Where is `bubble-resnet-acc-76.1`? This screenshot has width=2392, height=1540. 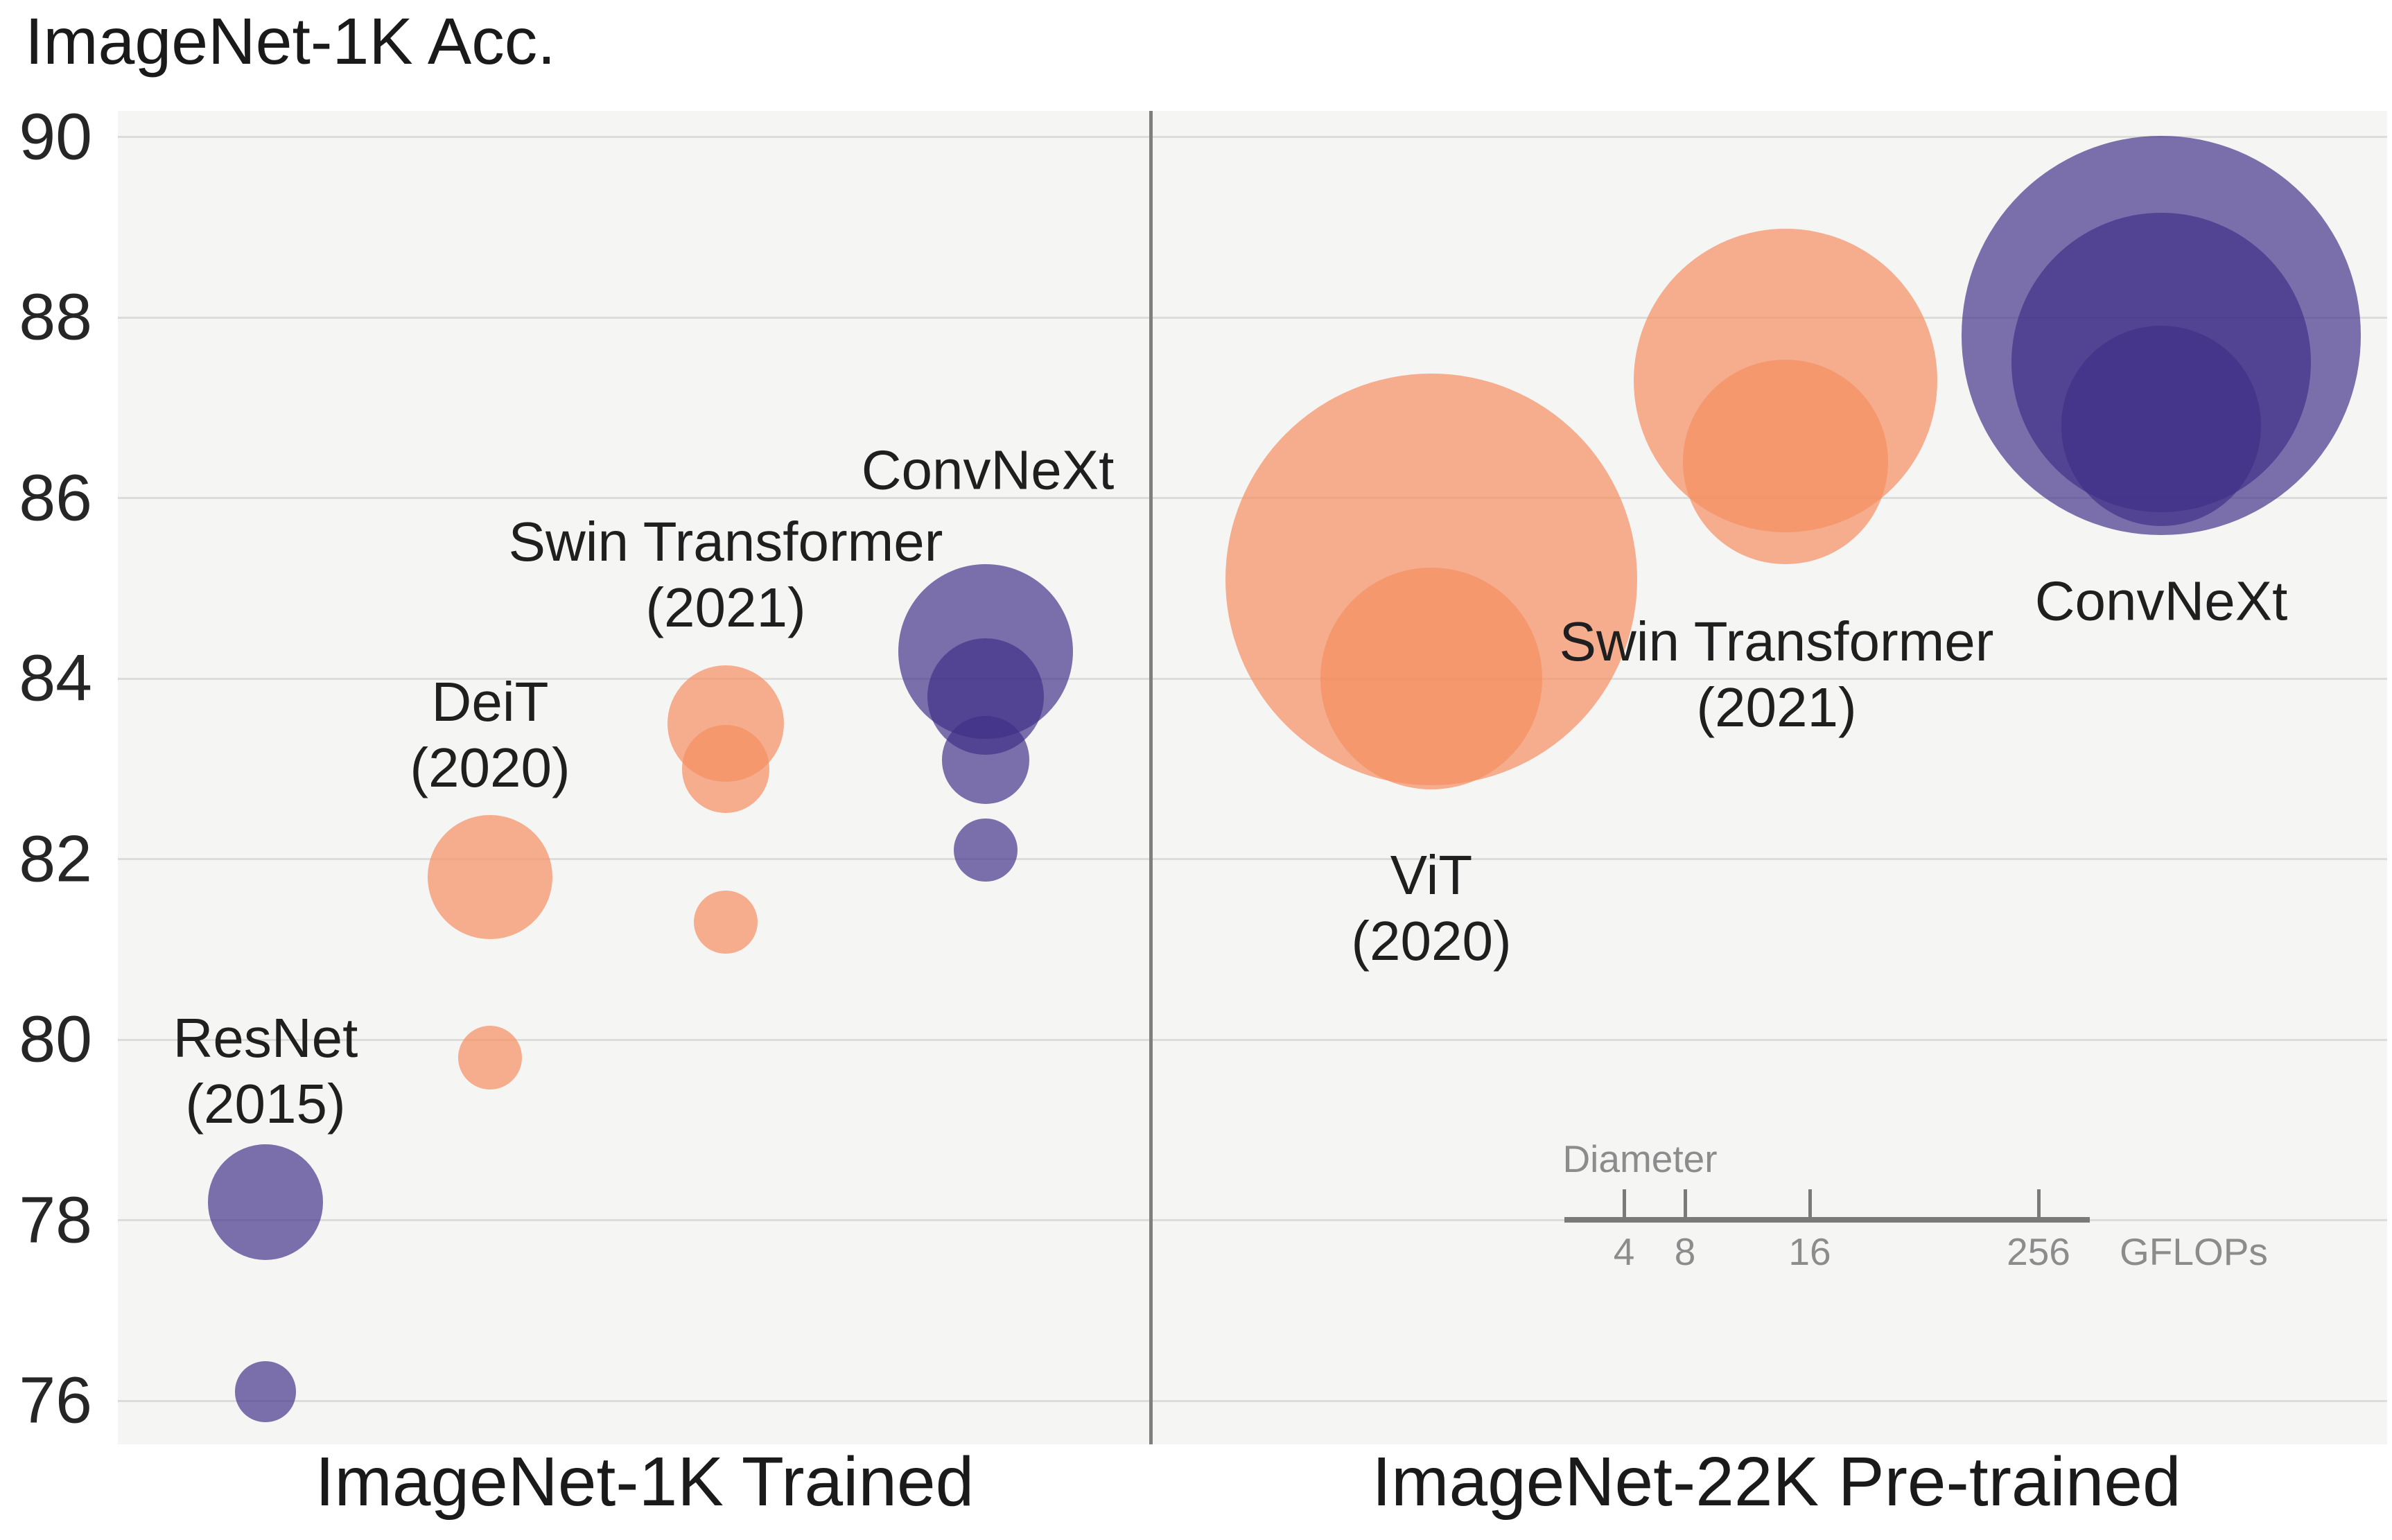
bubble-resnet-acc-76.1 is located at coordinates (265, 1391).